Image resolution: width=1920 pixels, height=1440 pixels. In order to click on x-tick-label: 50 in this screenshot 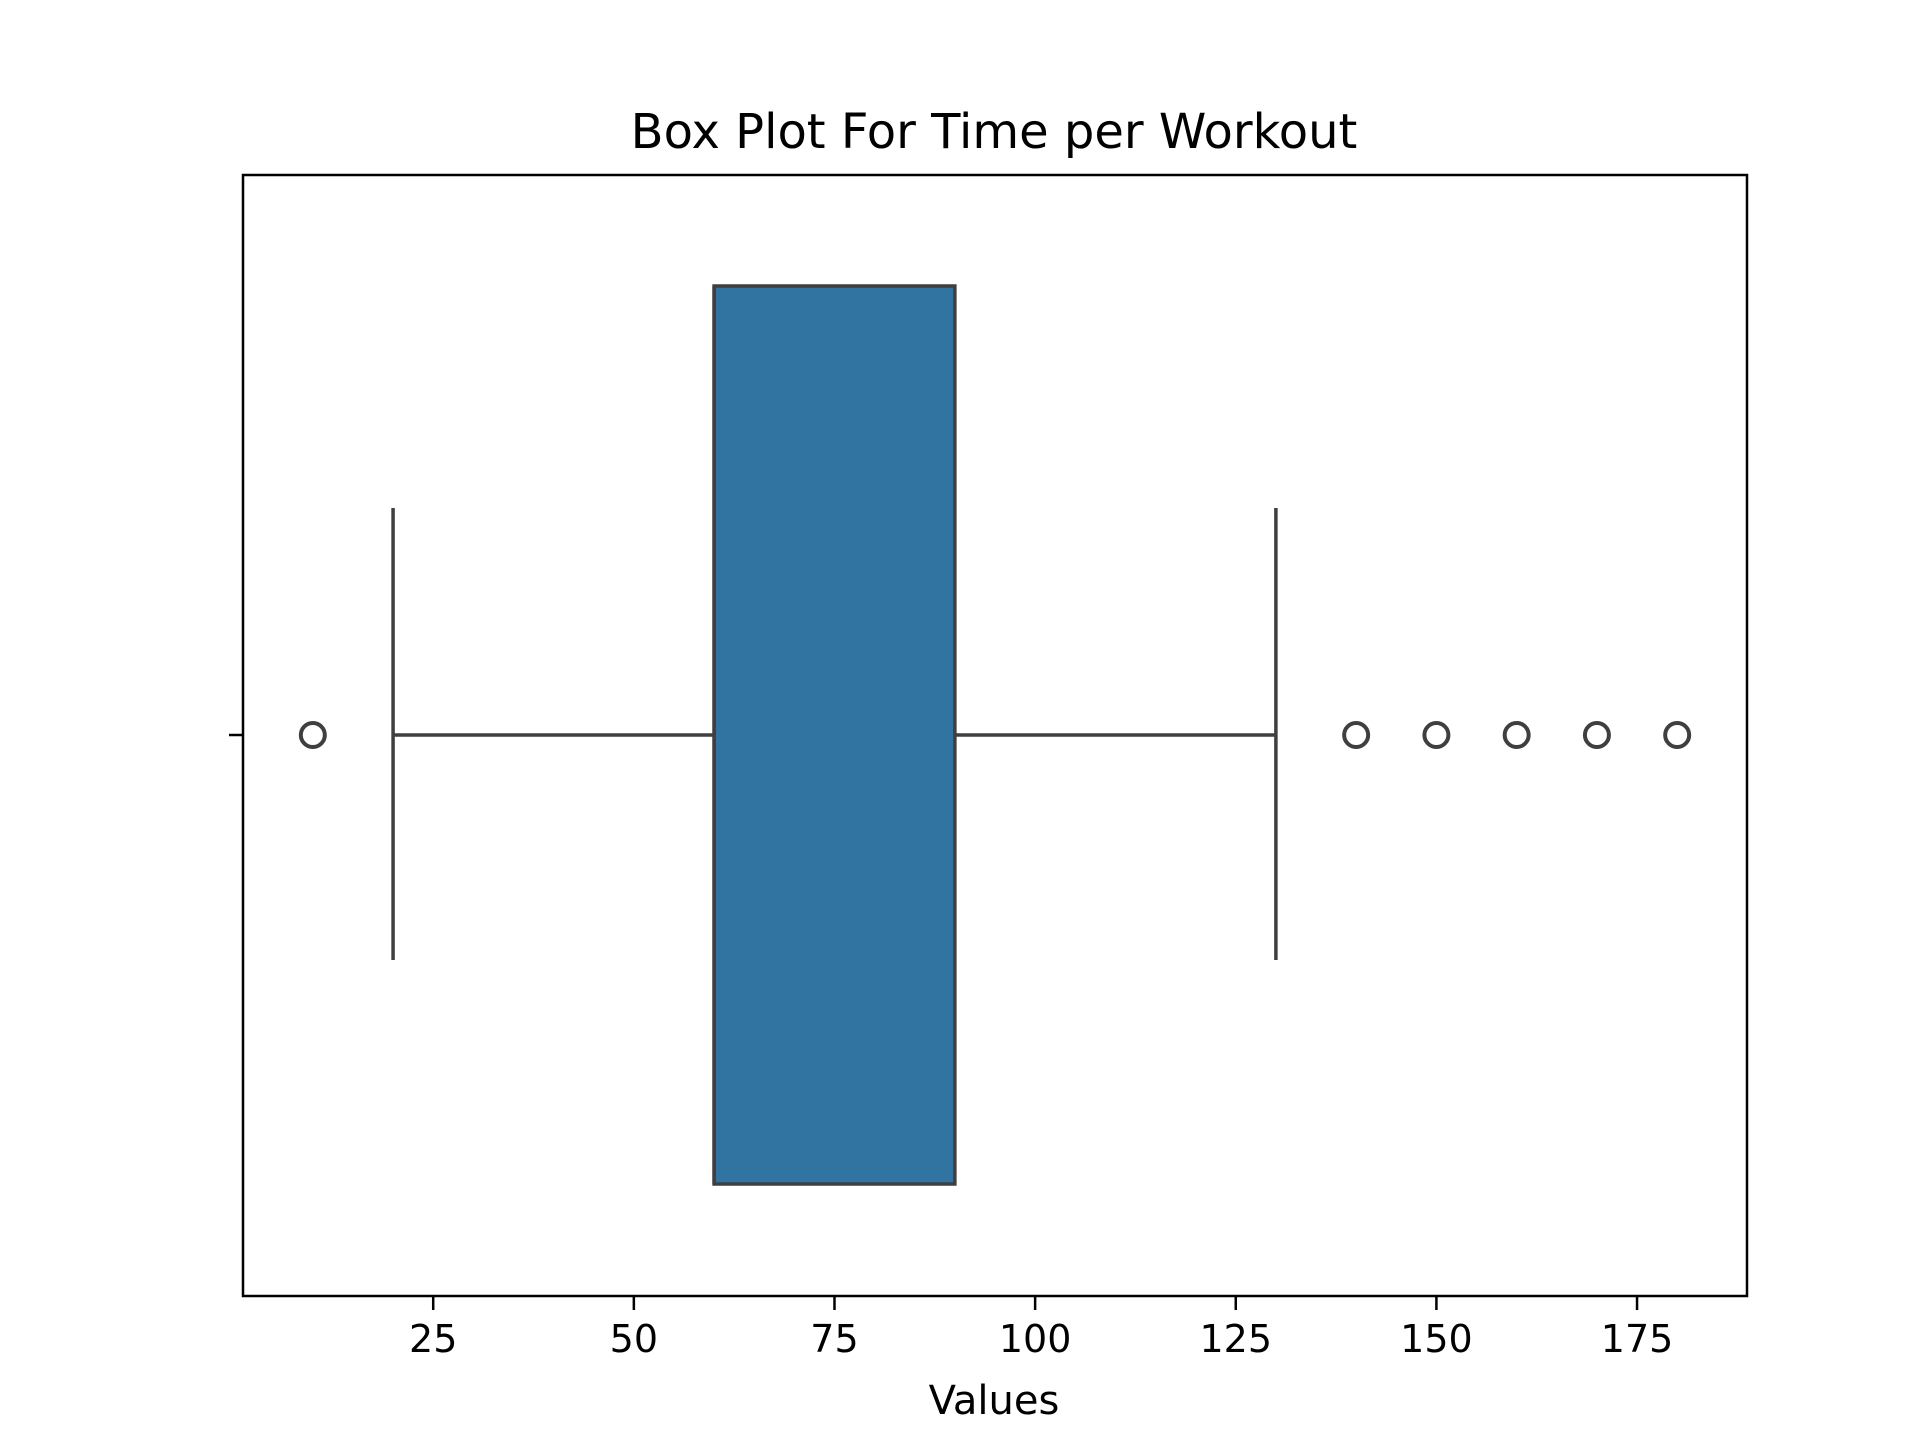, I will do `click(634, 1339)`.